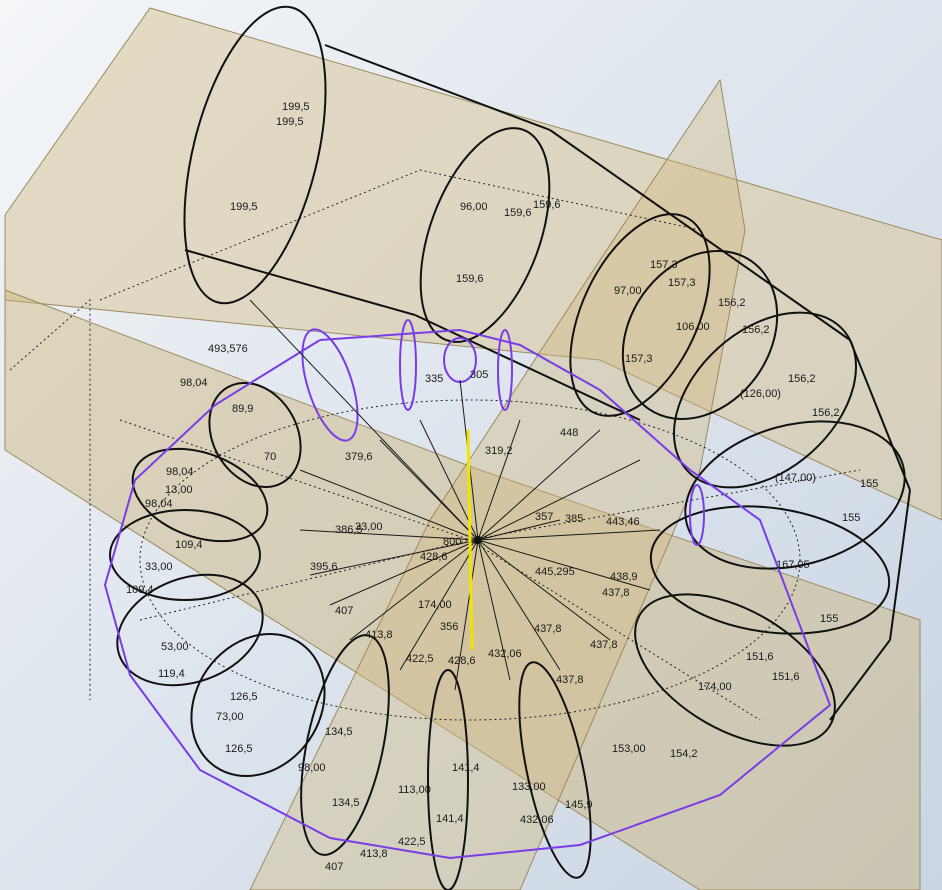 The width and height of the screenshot is (942, 890). What do you see at coordinates (623, 522) in the screenshot?
I see `dimension-label: 443,46` at bounding box center [623, 522].